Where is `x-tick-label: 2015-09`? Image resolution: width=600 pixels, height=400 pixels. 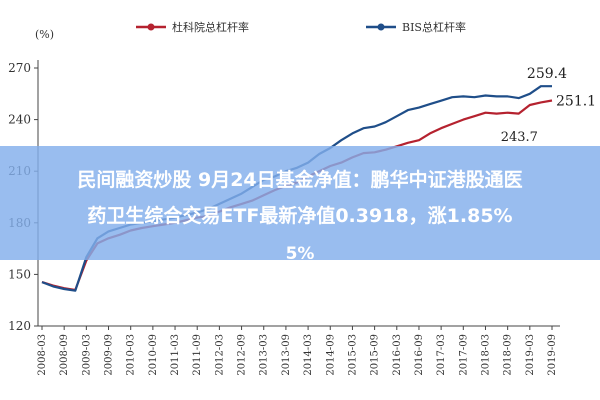
x-tick-label: 2015-09 is located at coordinates (375, 355).